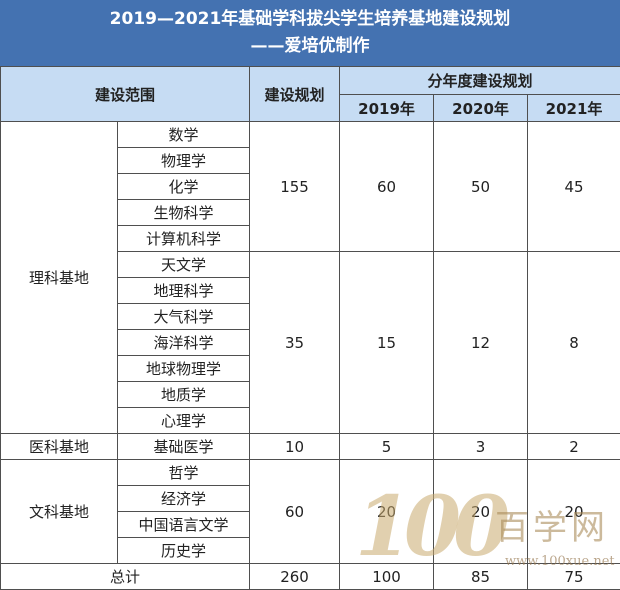 Image resolution: width=620 pixels, height=590 pixels. What do you see at coordinates (183, 368) in the screenshot?
I see `subject-cell: 地球物理学` at bounding box center [183, 368].